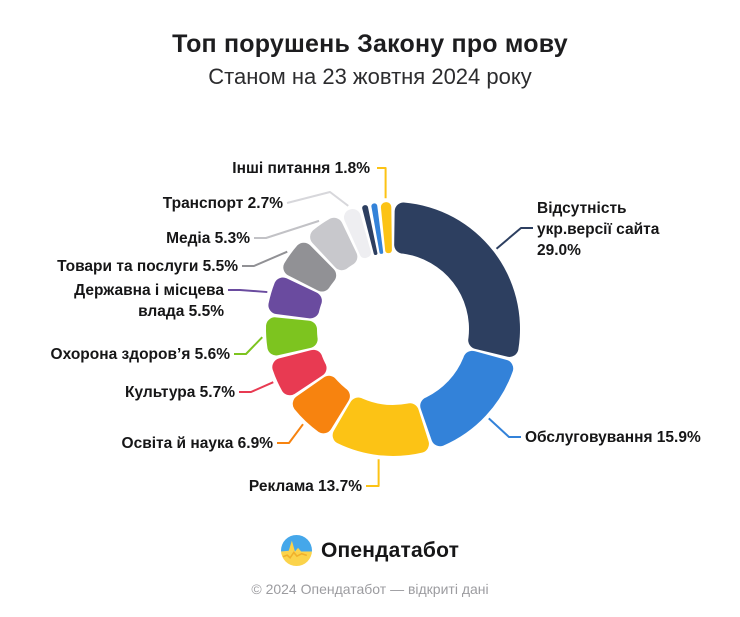  What do you see at coordinates (265, 258) in the screenshot?
I see `leader-line-tovary` at bounding box center [265, 258].